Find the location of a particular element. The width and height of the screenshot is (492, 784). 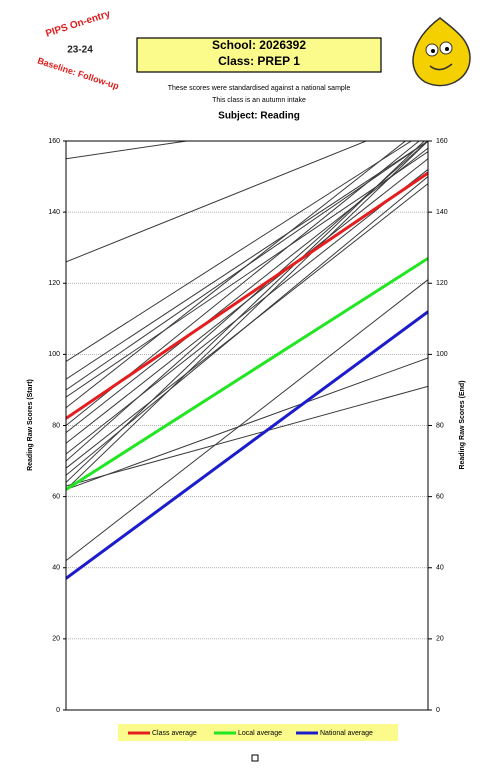

y2-tick-label: 40 is located at coordinates (440, 568).